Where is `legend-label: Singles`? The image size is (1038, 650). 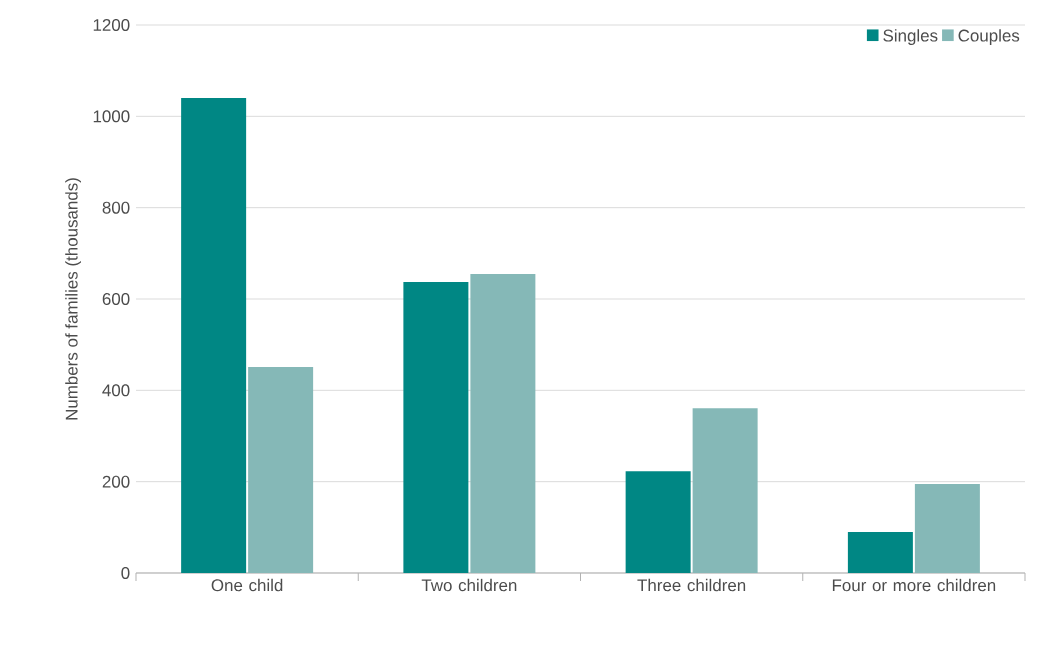
legend-label: Singles is located at coordinates (910, 37).